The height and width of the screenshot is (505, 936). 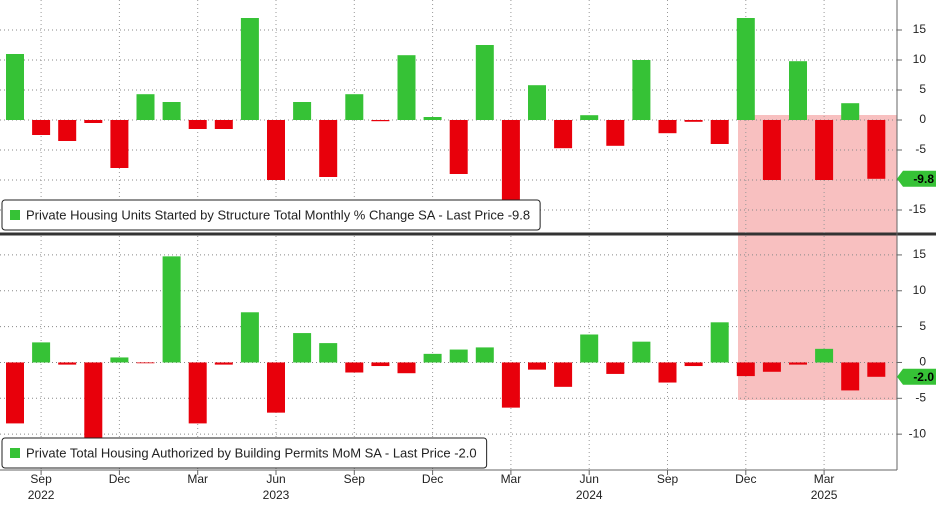 I want to click on y-tick-label: -15, so click(x=918, y=209).